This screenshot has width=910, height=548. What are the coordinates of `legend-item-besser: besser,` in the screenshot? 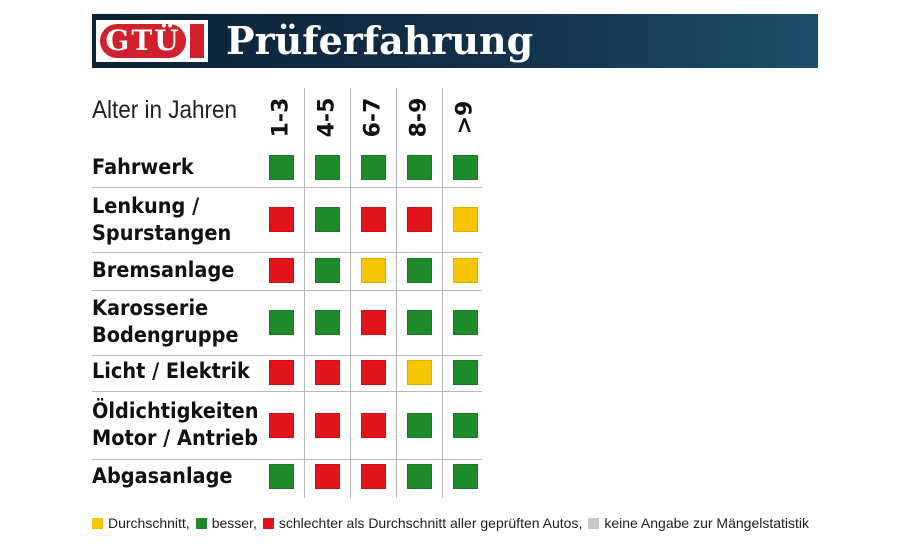 It's located at (226, 523).